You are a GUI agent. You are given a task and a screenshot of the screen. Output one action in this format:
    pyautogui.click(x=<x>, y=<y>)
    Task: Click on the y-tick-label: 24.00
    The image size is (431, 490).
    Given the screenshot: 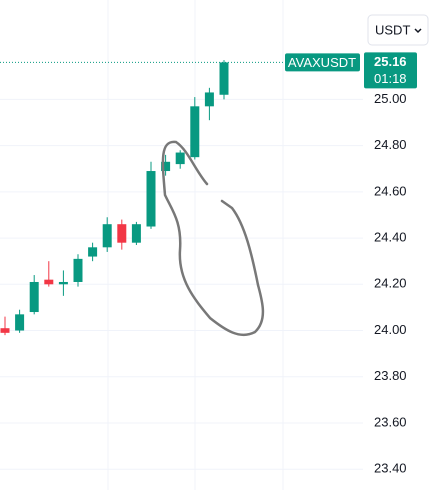 What is the action you would take?
    pyautogui.click(x=390, y=329)
    